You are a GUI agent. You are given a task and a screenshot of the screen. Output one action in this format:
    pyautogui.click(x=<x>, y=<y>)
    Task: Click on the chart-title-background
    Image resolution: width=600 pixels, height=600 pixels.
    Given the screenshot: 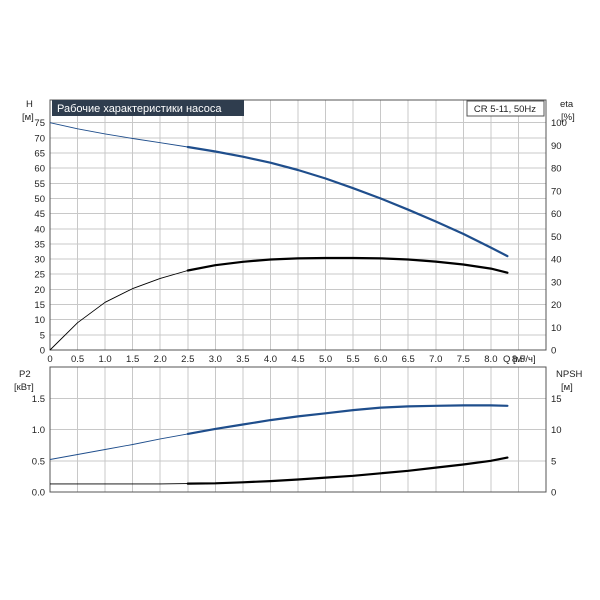 What is the action you would take?
    pyautogui.click(x=148, y=108)
    